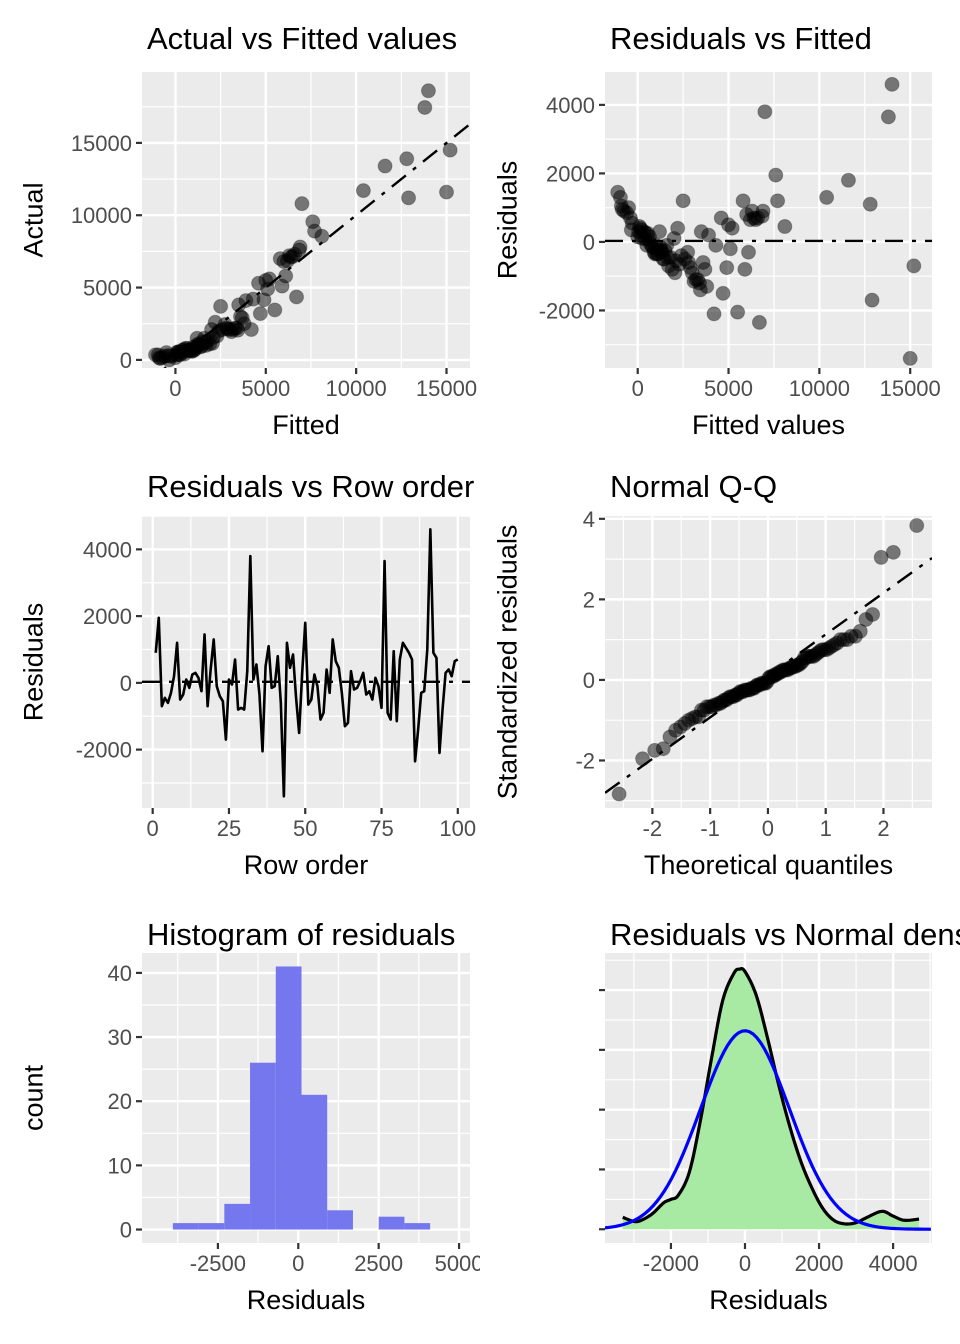  What do you see at coordinates (276, 678) in the screenshot?
I see `residuals-vs-row-order-canvas: 0 25 50 75 100 -2000 0 2000 4000` at bounding box center [276, 678].